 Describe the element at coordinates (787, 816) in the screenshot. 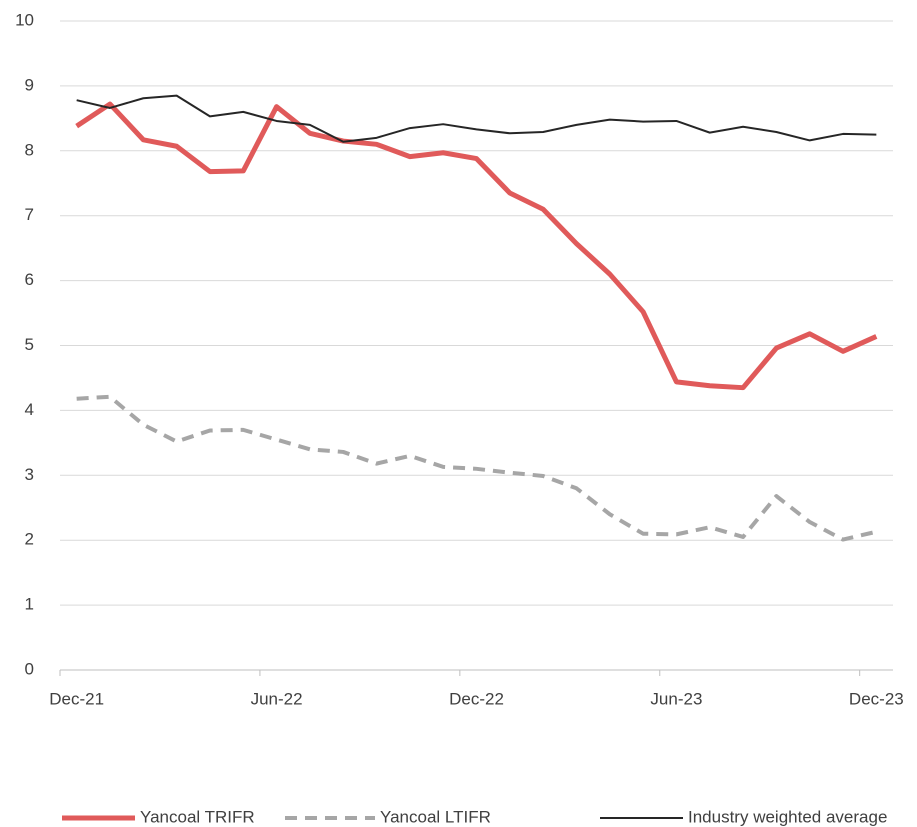

I see `legend-label: Industry weighted average` at that location.